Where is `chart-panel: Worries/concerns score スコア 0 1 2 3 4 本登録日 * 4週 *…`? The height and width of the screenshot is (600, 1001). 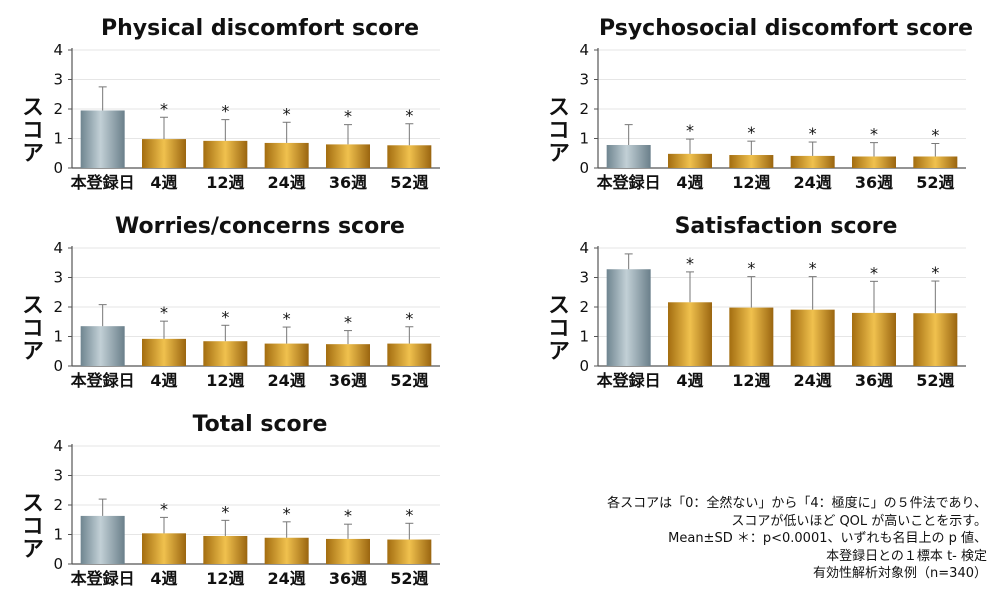 chart-panel: Worries/concerns score スコア 0 1 2 3 4 本登録日 * 4週 *… is located at coordinates (235, 305).